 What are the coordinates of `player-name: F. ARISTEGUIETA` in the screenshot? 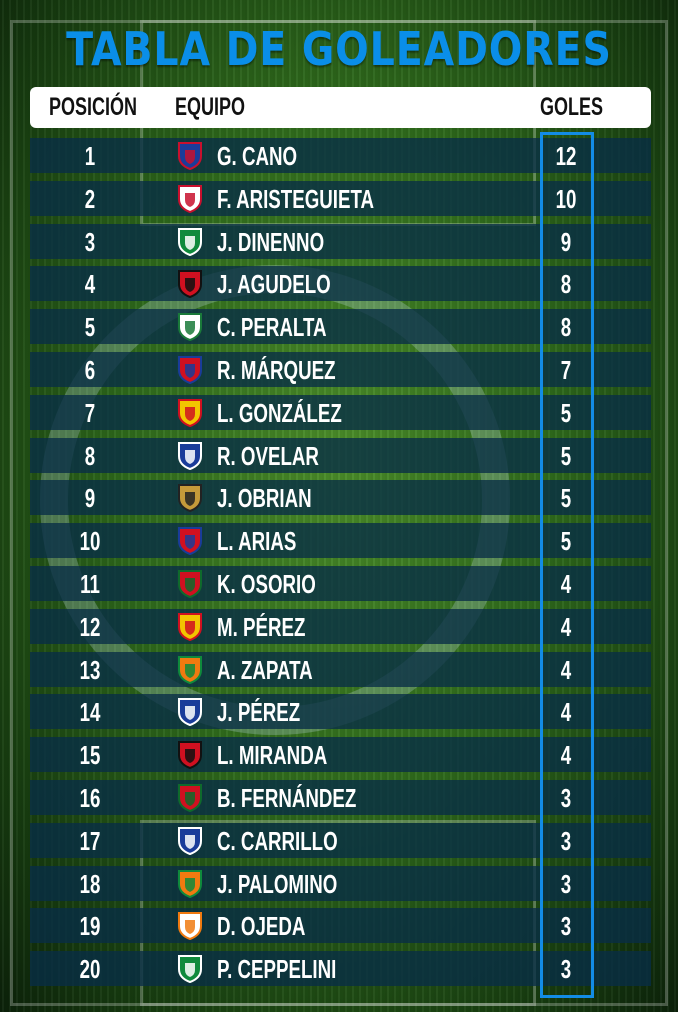 It's located at (296, 198).